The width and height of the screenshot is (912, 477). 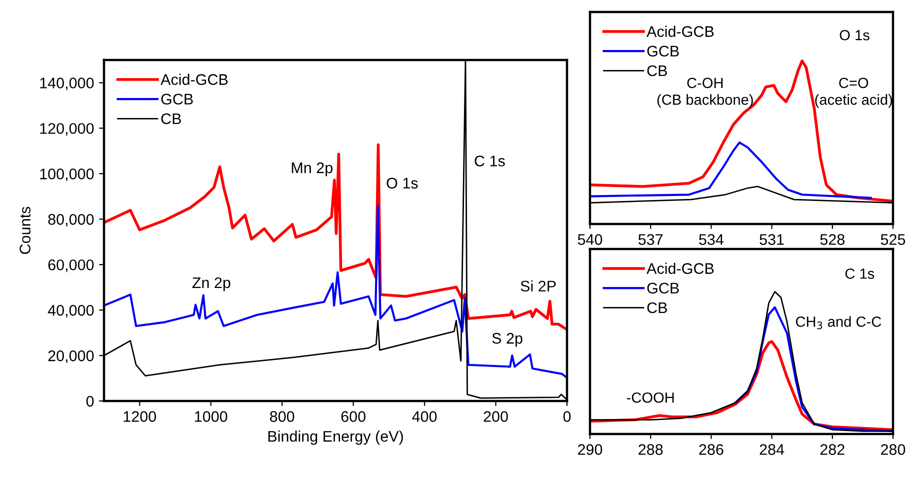 I want to click on x-tick-label: 200, so click(x=496, y=416).